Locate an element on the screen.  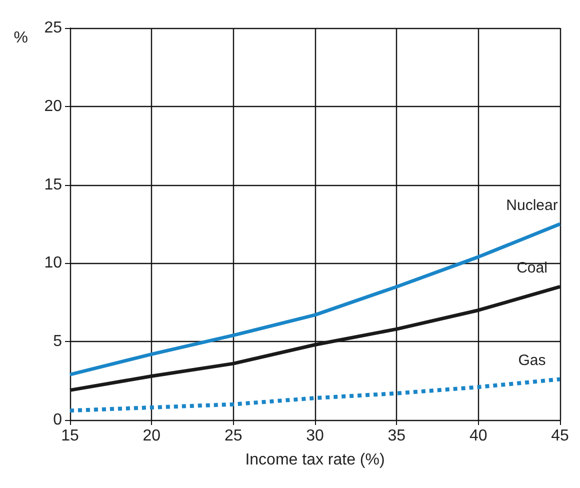
y-tick-label: 5 is located at coordinates (57, 341).